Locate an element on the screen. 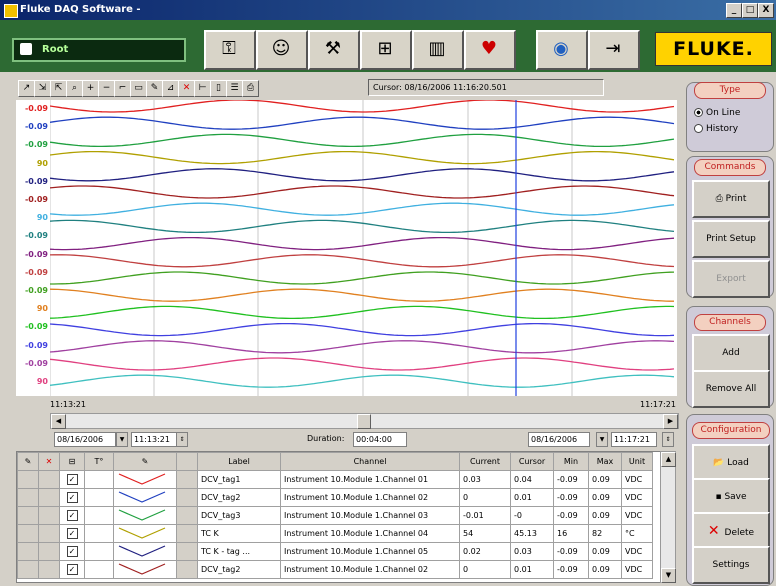 The height and width of the screenshot is (586, 776). zoom-fit-icon: ⌕ is located at coordinates (74, 88).